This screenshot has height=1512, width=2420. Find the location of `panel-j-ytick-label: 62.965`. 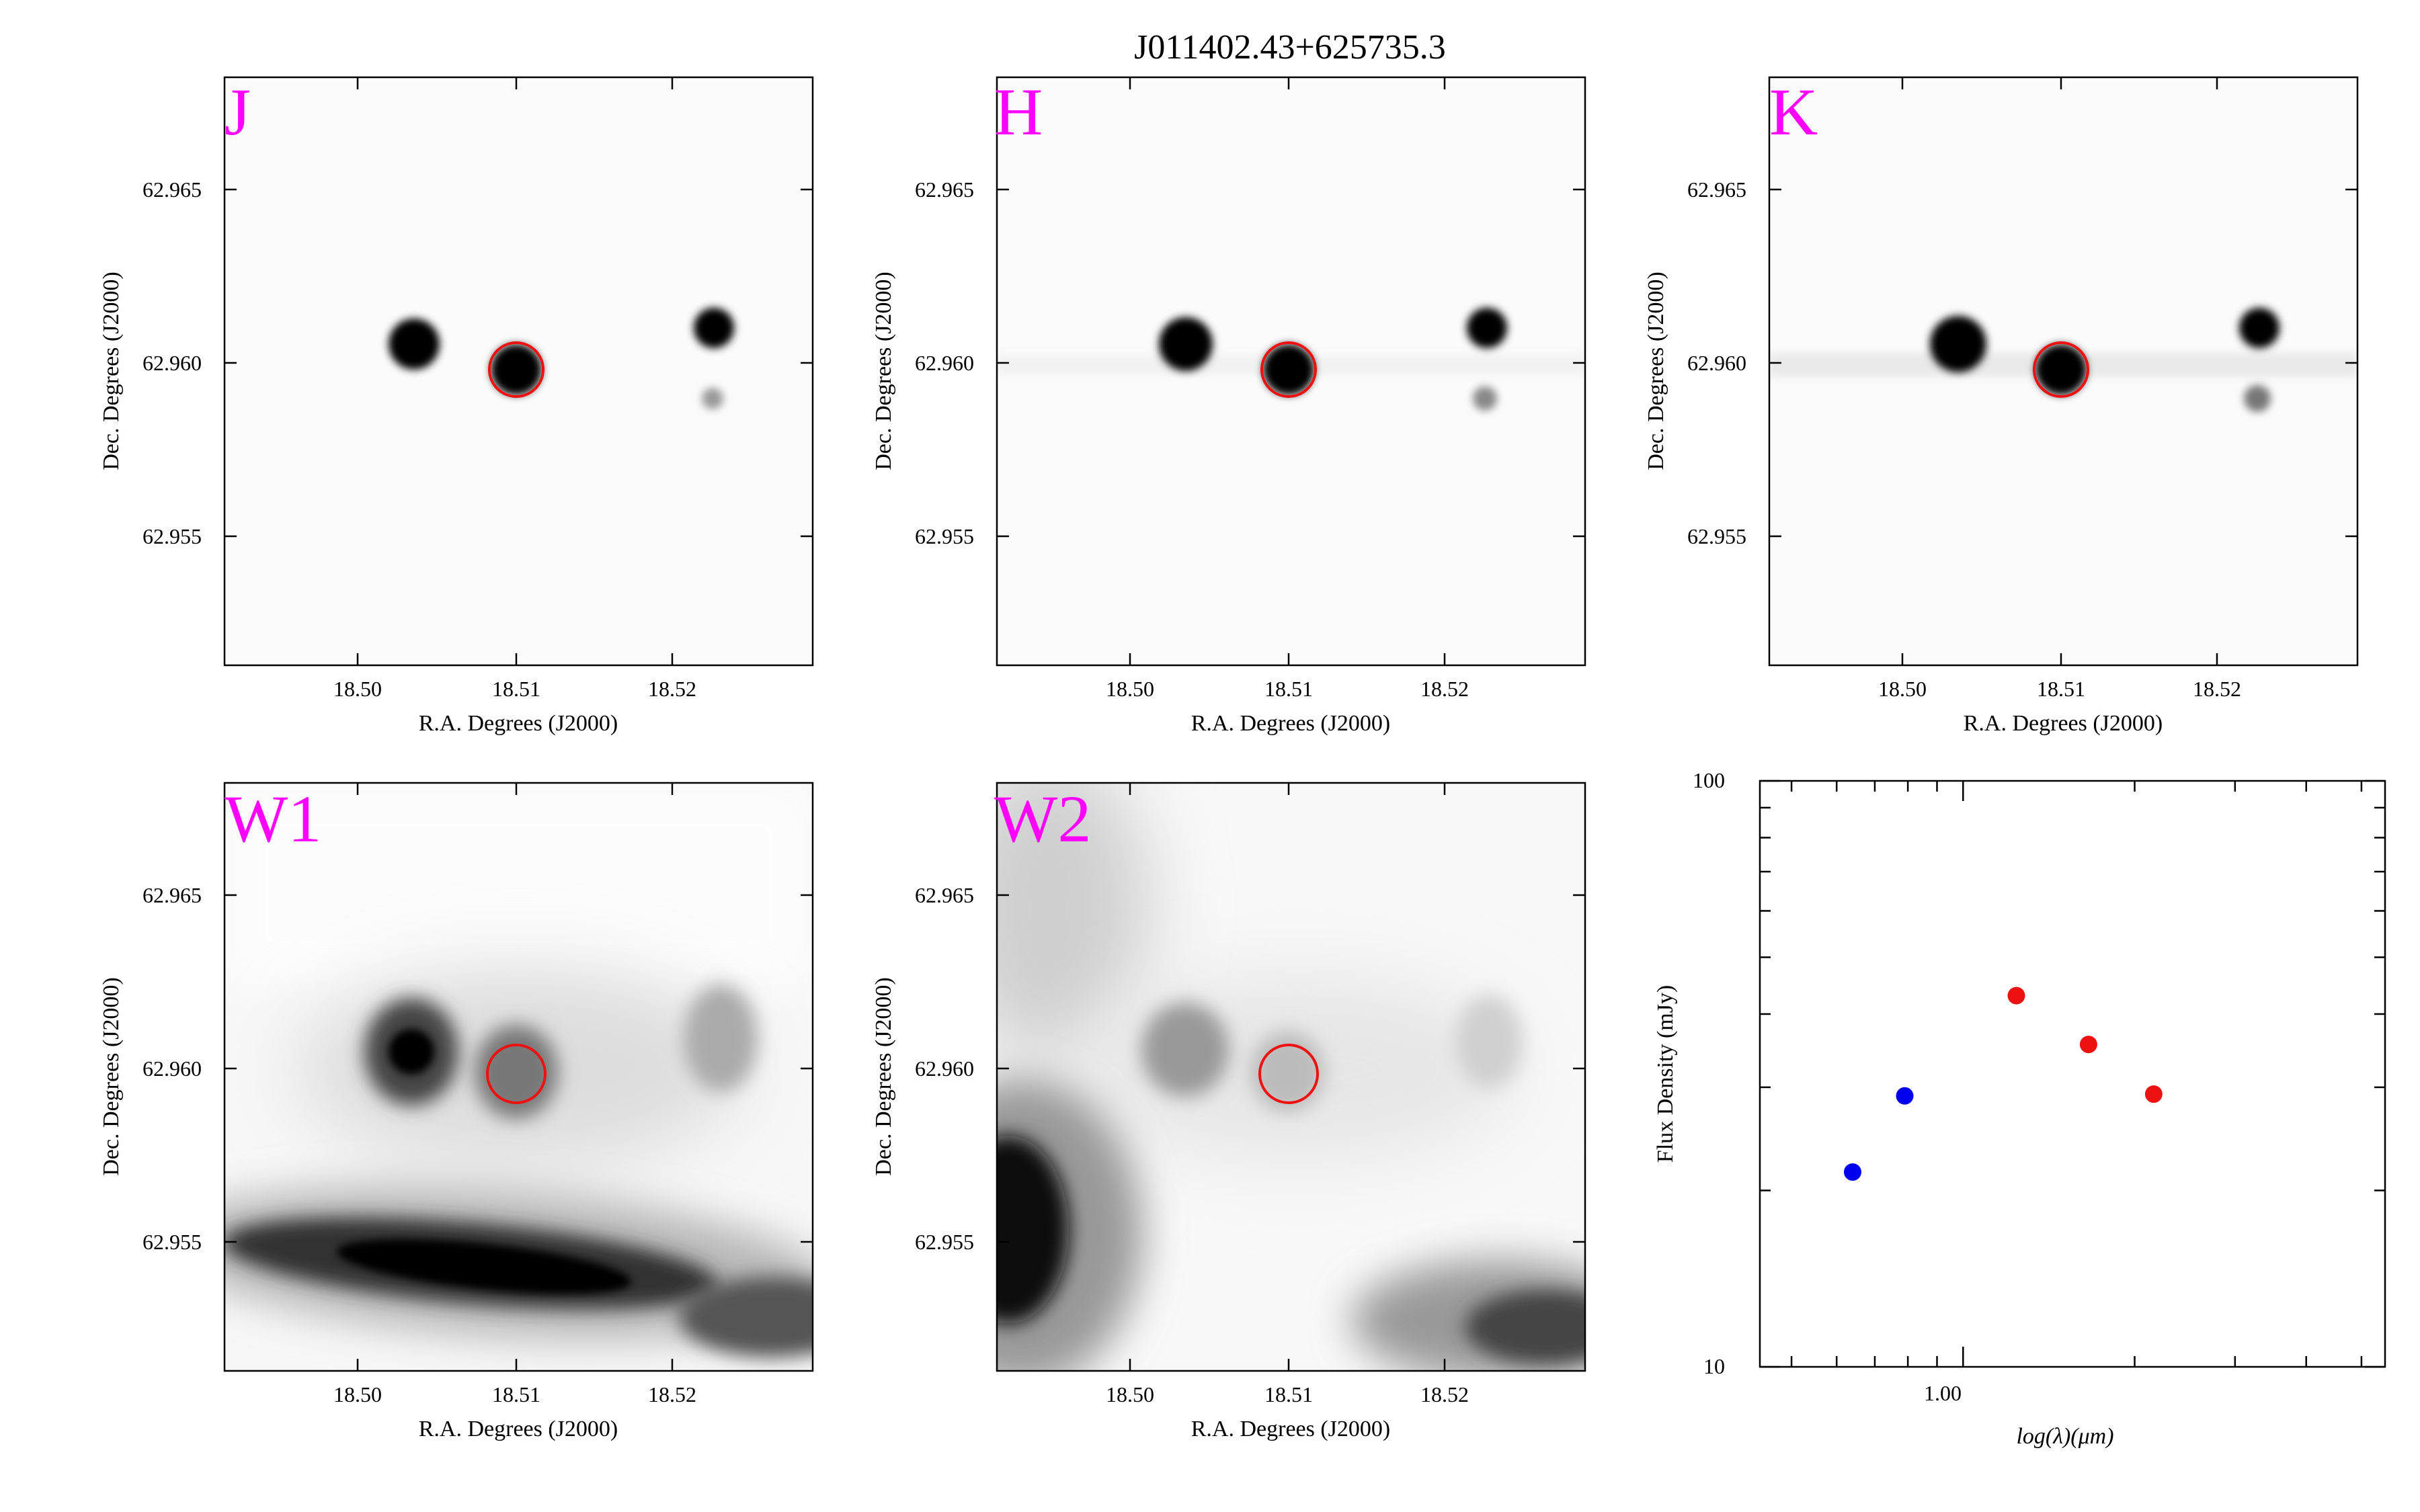

panel-j-ytick-label: 62.965 is located at coordinates (172, 190).